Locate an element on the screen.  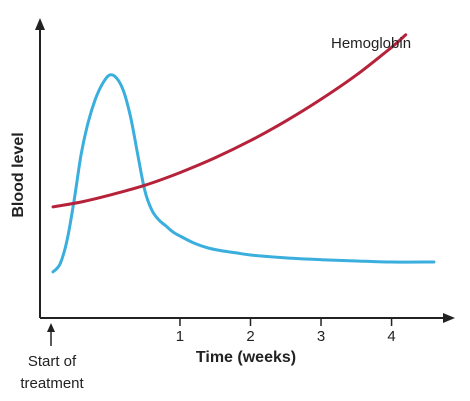
x-ticks: 1 2 3 4 is located at coordinates (286, 331).